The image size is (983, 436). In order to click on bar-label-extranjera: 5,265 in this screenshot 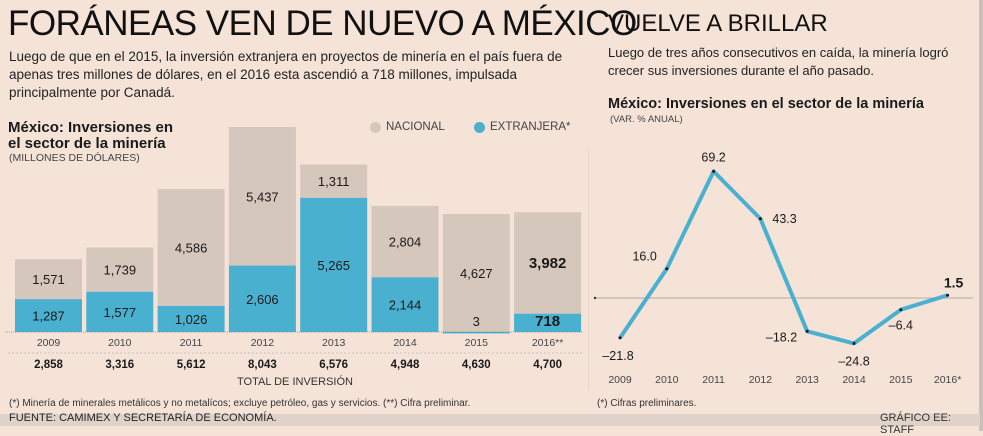, I will do `click(333, 265)`.